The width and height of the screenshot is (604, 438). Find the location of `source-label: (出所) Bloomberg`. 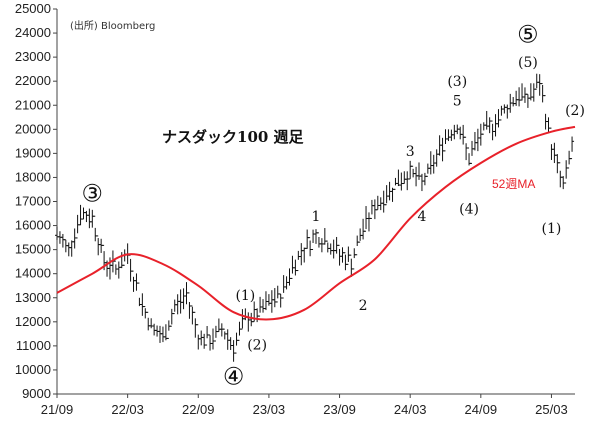

source-label: (出所) Bloomberg is located at coordinates (112, 25).